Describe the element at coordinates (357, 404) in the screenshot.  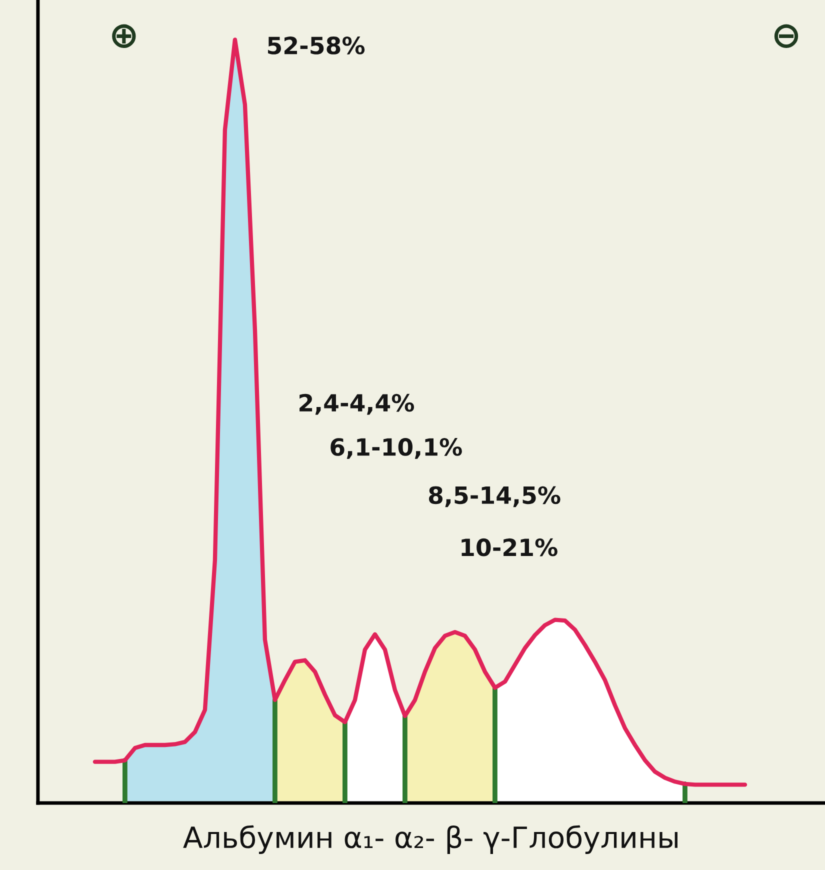
I see `annotation: 2,4-4,4%` at that location.